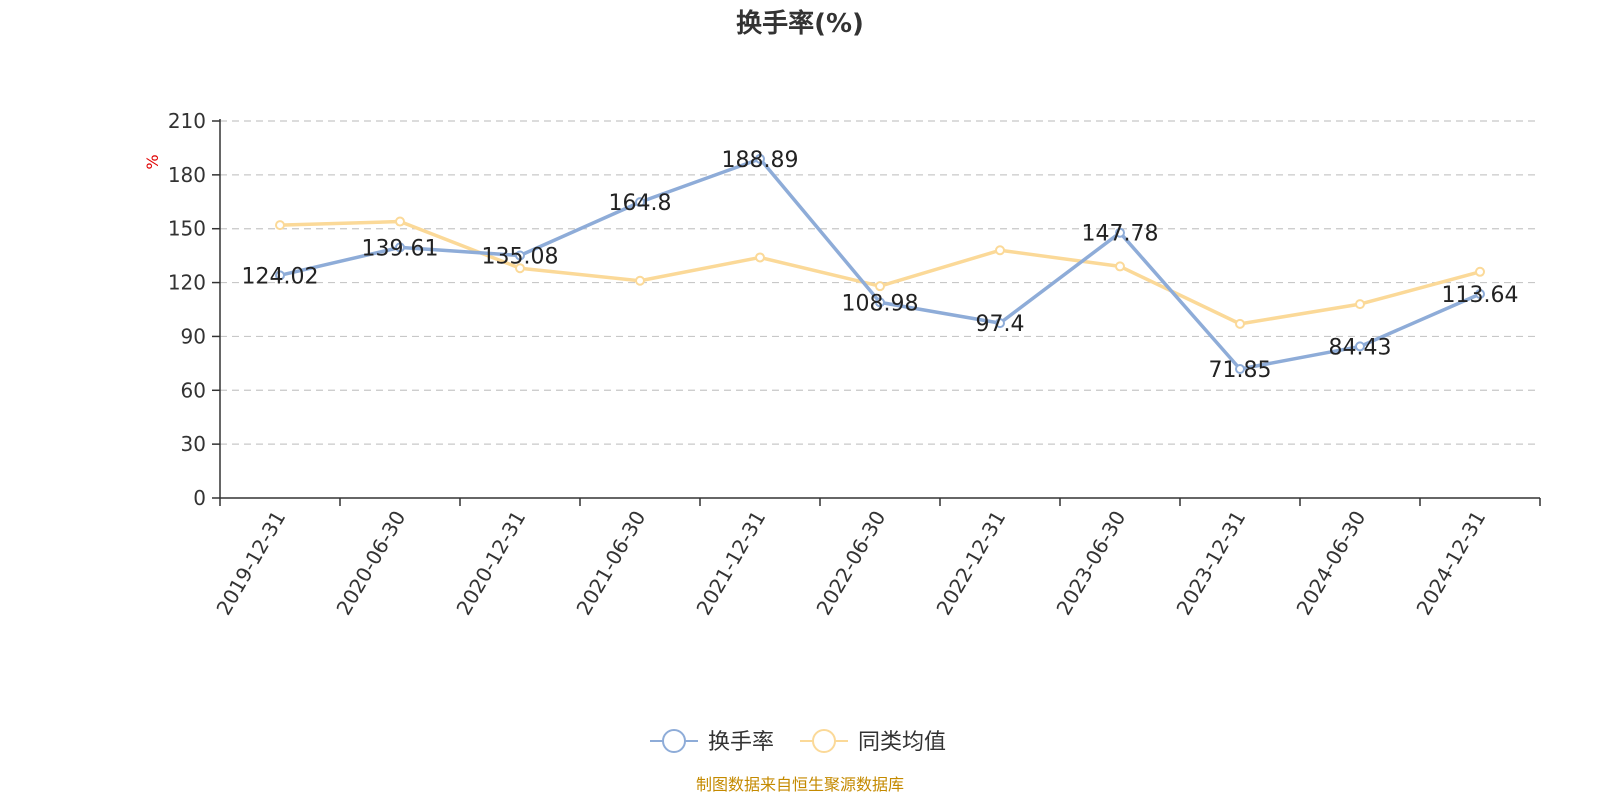 This screenshot has width=1600, height=800. I want to click on data-label-5: 108.98, so click(880, 303).